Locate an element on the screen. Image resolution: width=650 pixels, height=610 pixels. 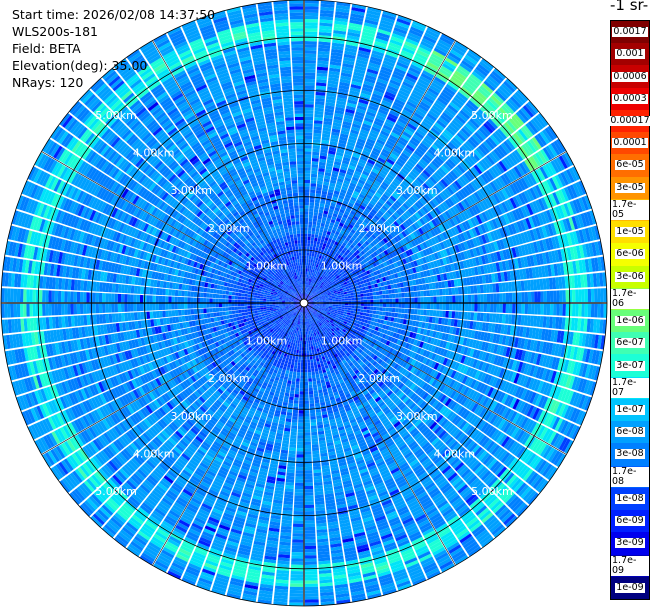
colorbar-tick-label: 0.0003 is located at coordinates (630, 98).